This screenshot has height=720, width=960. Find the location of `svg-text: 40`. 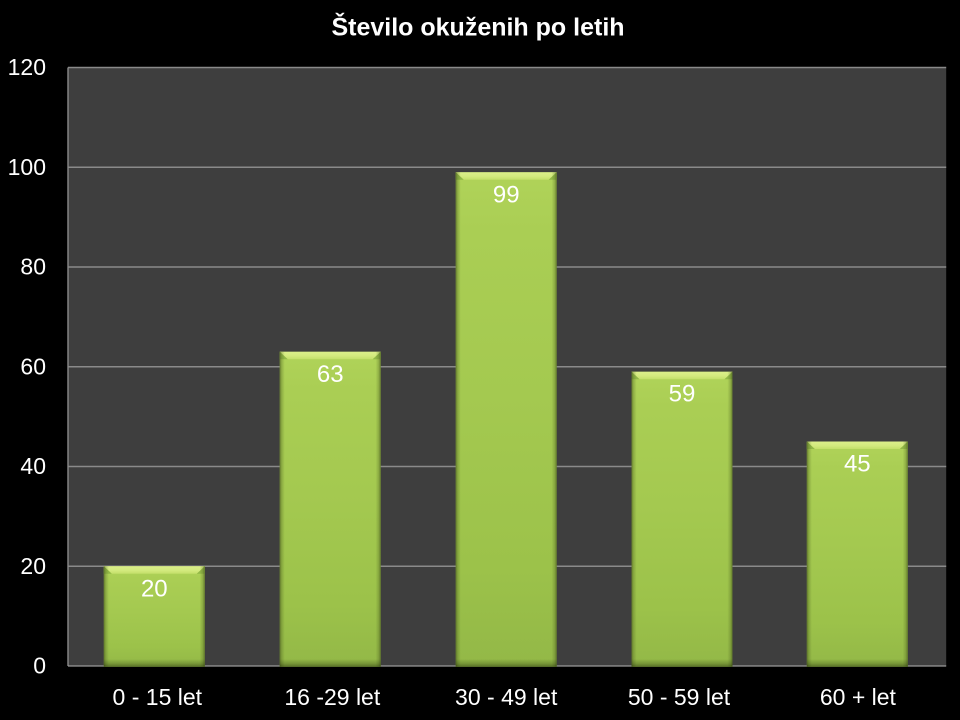

svg-text: 40 is located at coordinates (33, 466).